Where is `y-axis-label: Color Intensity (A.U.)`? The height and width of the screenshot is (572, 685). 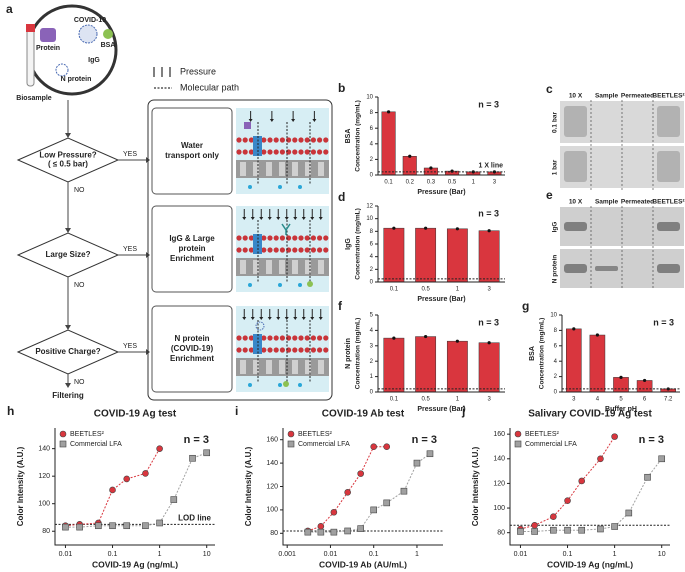 y-axis-label: Color Intensity (A.U.) is located at coordinates (20, 486).